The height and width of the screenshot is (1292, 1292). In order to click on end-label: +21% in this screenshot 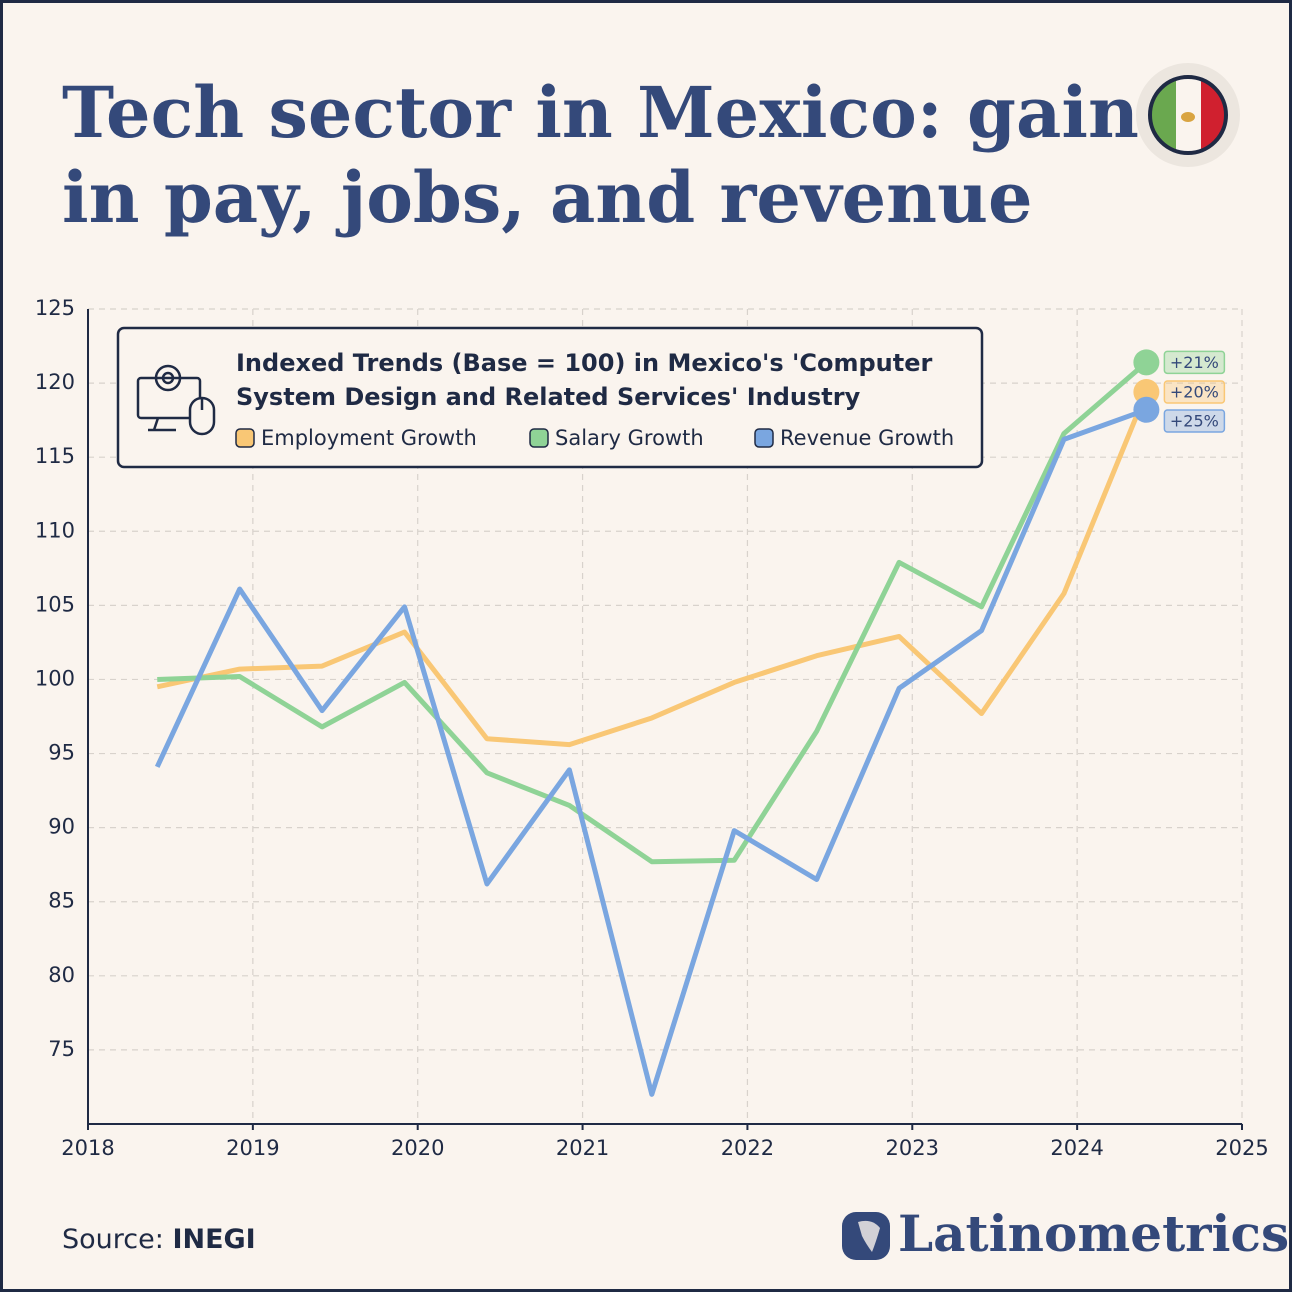, I will do `click(1194, 362)`.